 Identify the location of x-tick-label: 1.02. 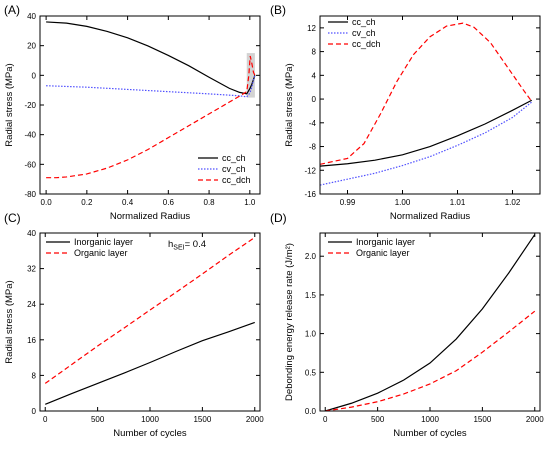
(513, 202).